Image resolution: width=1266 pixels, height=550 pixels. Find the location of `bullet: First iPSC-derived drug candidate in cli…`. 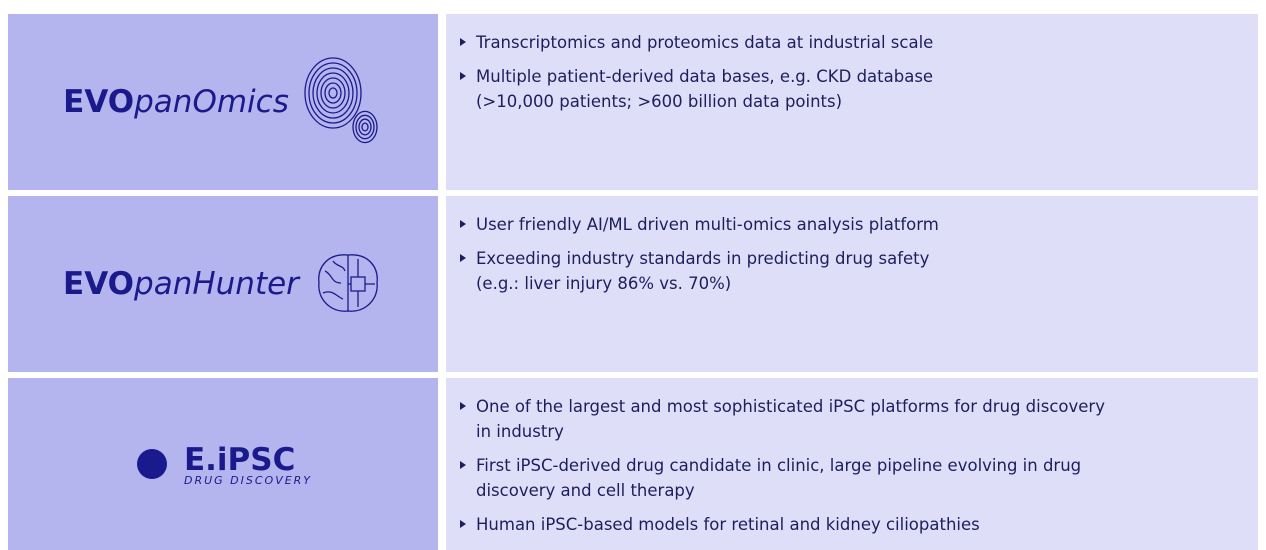

bullet: First iPSC-derived drug candidate in cli… is located at coordinates (859, 478).